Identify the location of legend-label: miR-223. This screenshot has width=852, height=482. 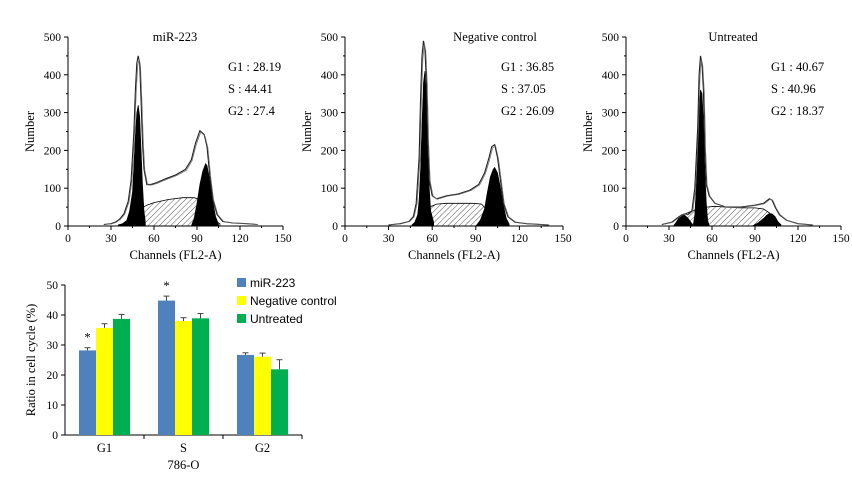
(273, 283).